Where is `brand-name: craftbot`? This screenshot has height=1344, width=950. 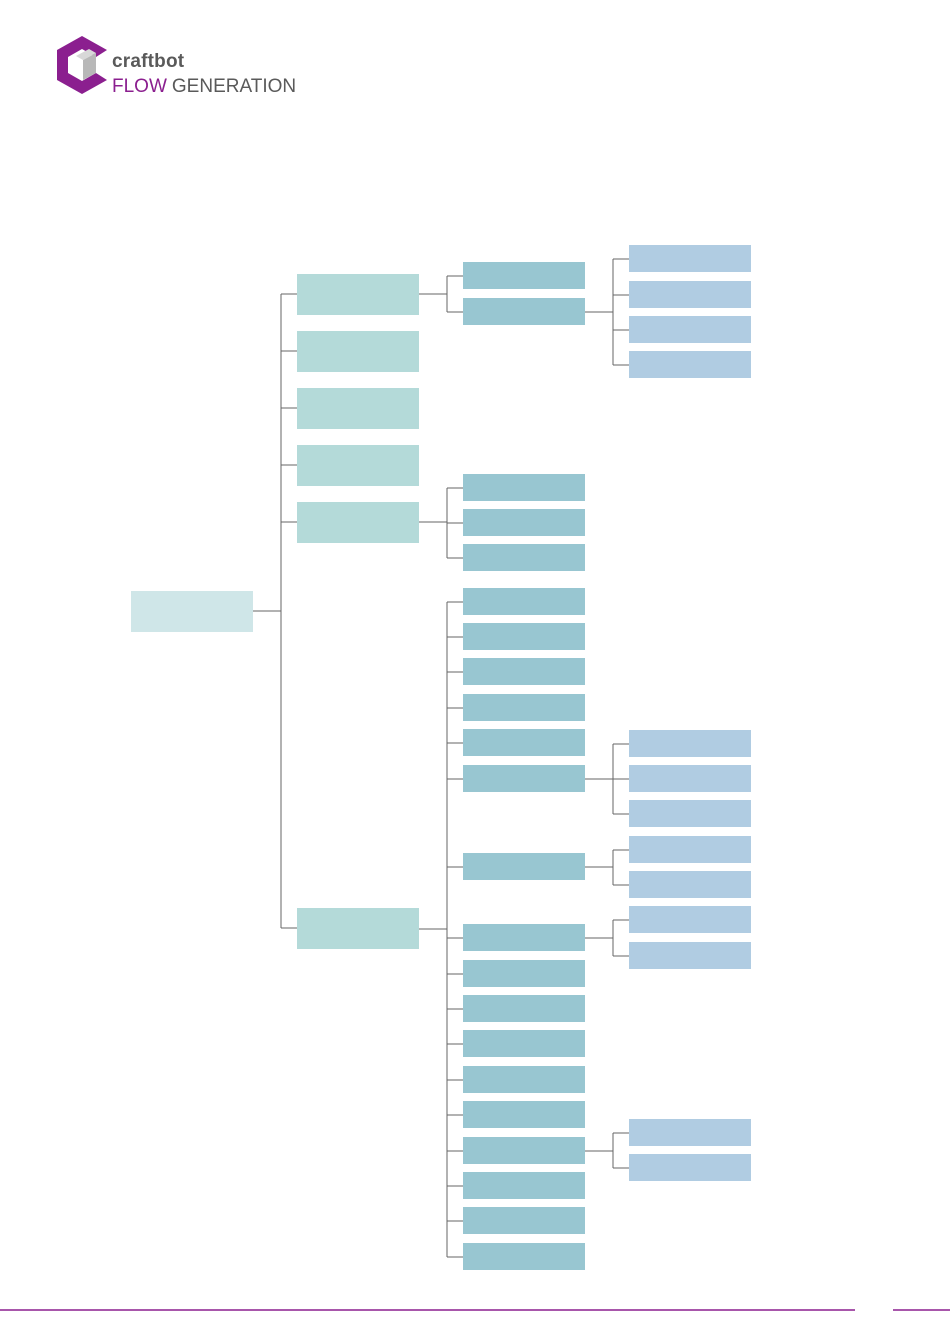
brand-name: craftbot is located at coordinates (148, 61).